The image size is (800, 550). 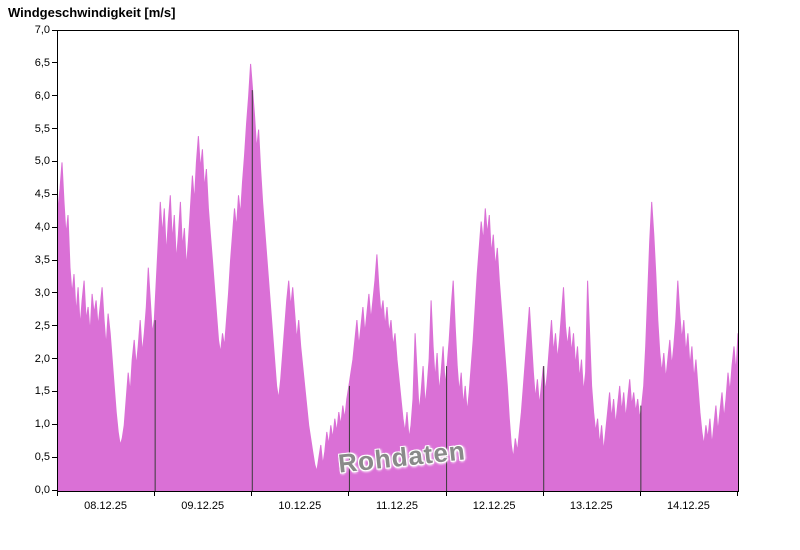 What do you see at coordinates (42, 194) in the screenshot?
I see `y-tick-label: 4,5` at bounding box center [42, 194].